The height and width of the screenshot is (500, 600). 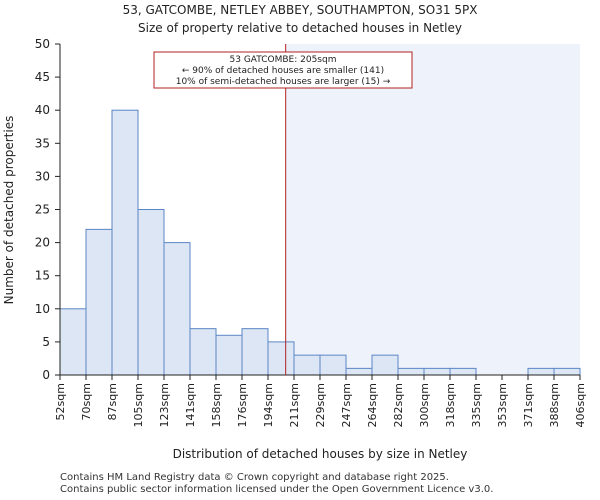 What do you see at coordinates (125, 242) in the screenshot?
I see `bar-87sqm` at bounding box center [125, 242].